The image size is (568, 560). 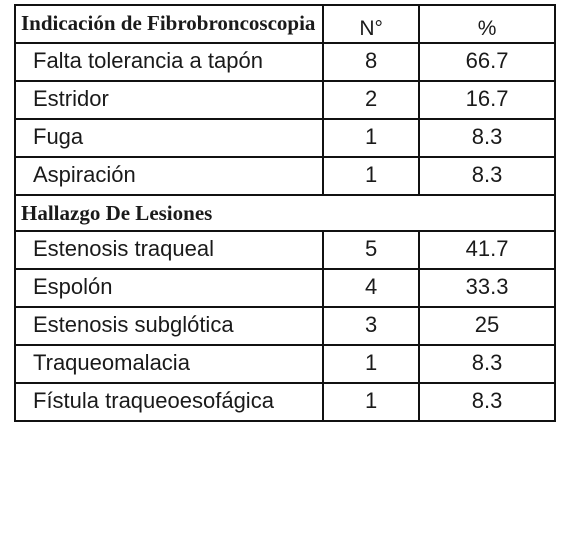 What do you see at coordinates (371, 100) in the screenshot?
I see `row-n: 2` at bounding box center [371, 100].